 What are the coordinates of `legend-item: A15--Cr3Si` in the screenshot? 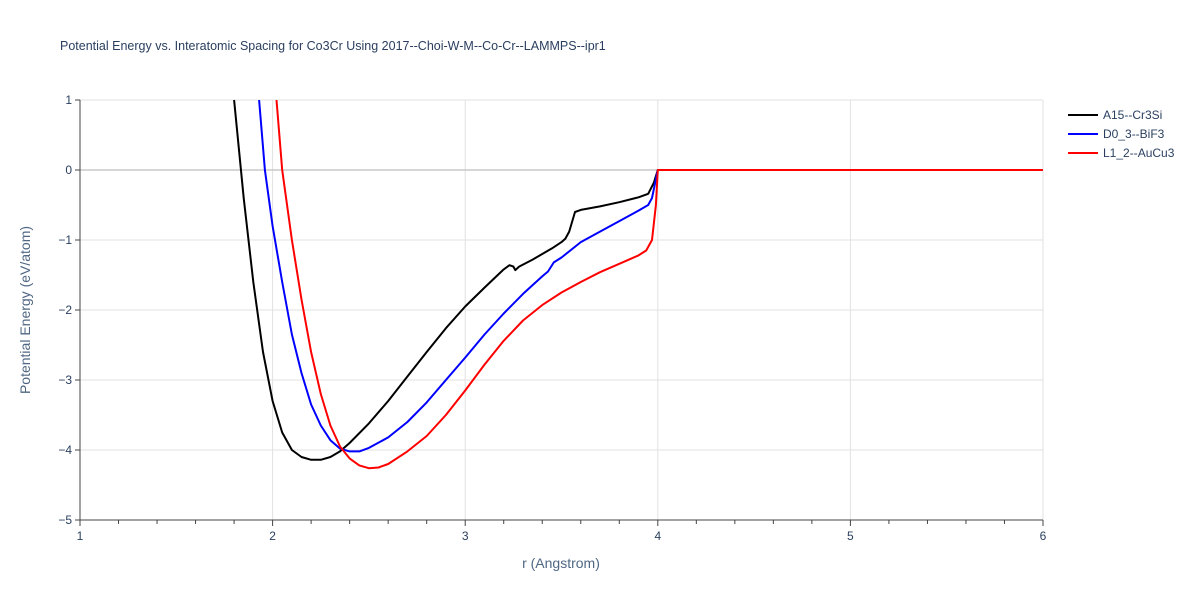 It's located at (1115, 115).